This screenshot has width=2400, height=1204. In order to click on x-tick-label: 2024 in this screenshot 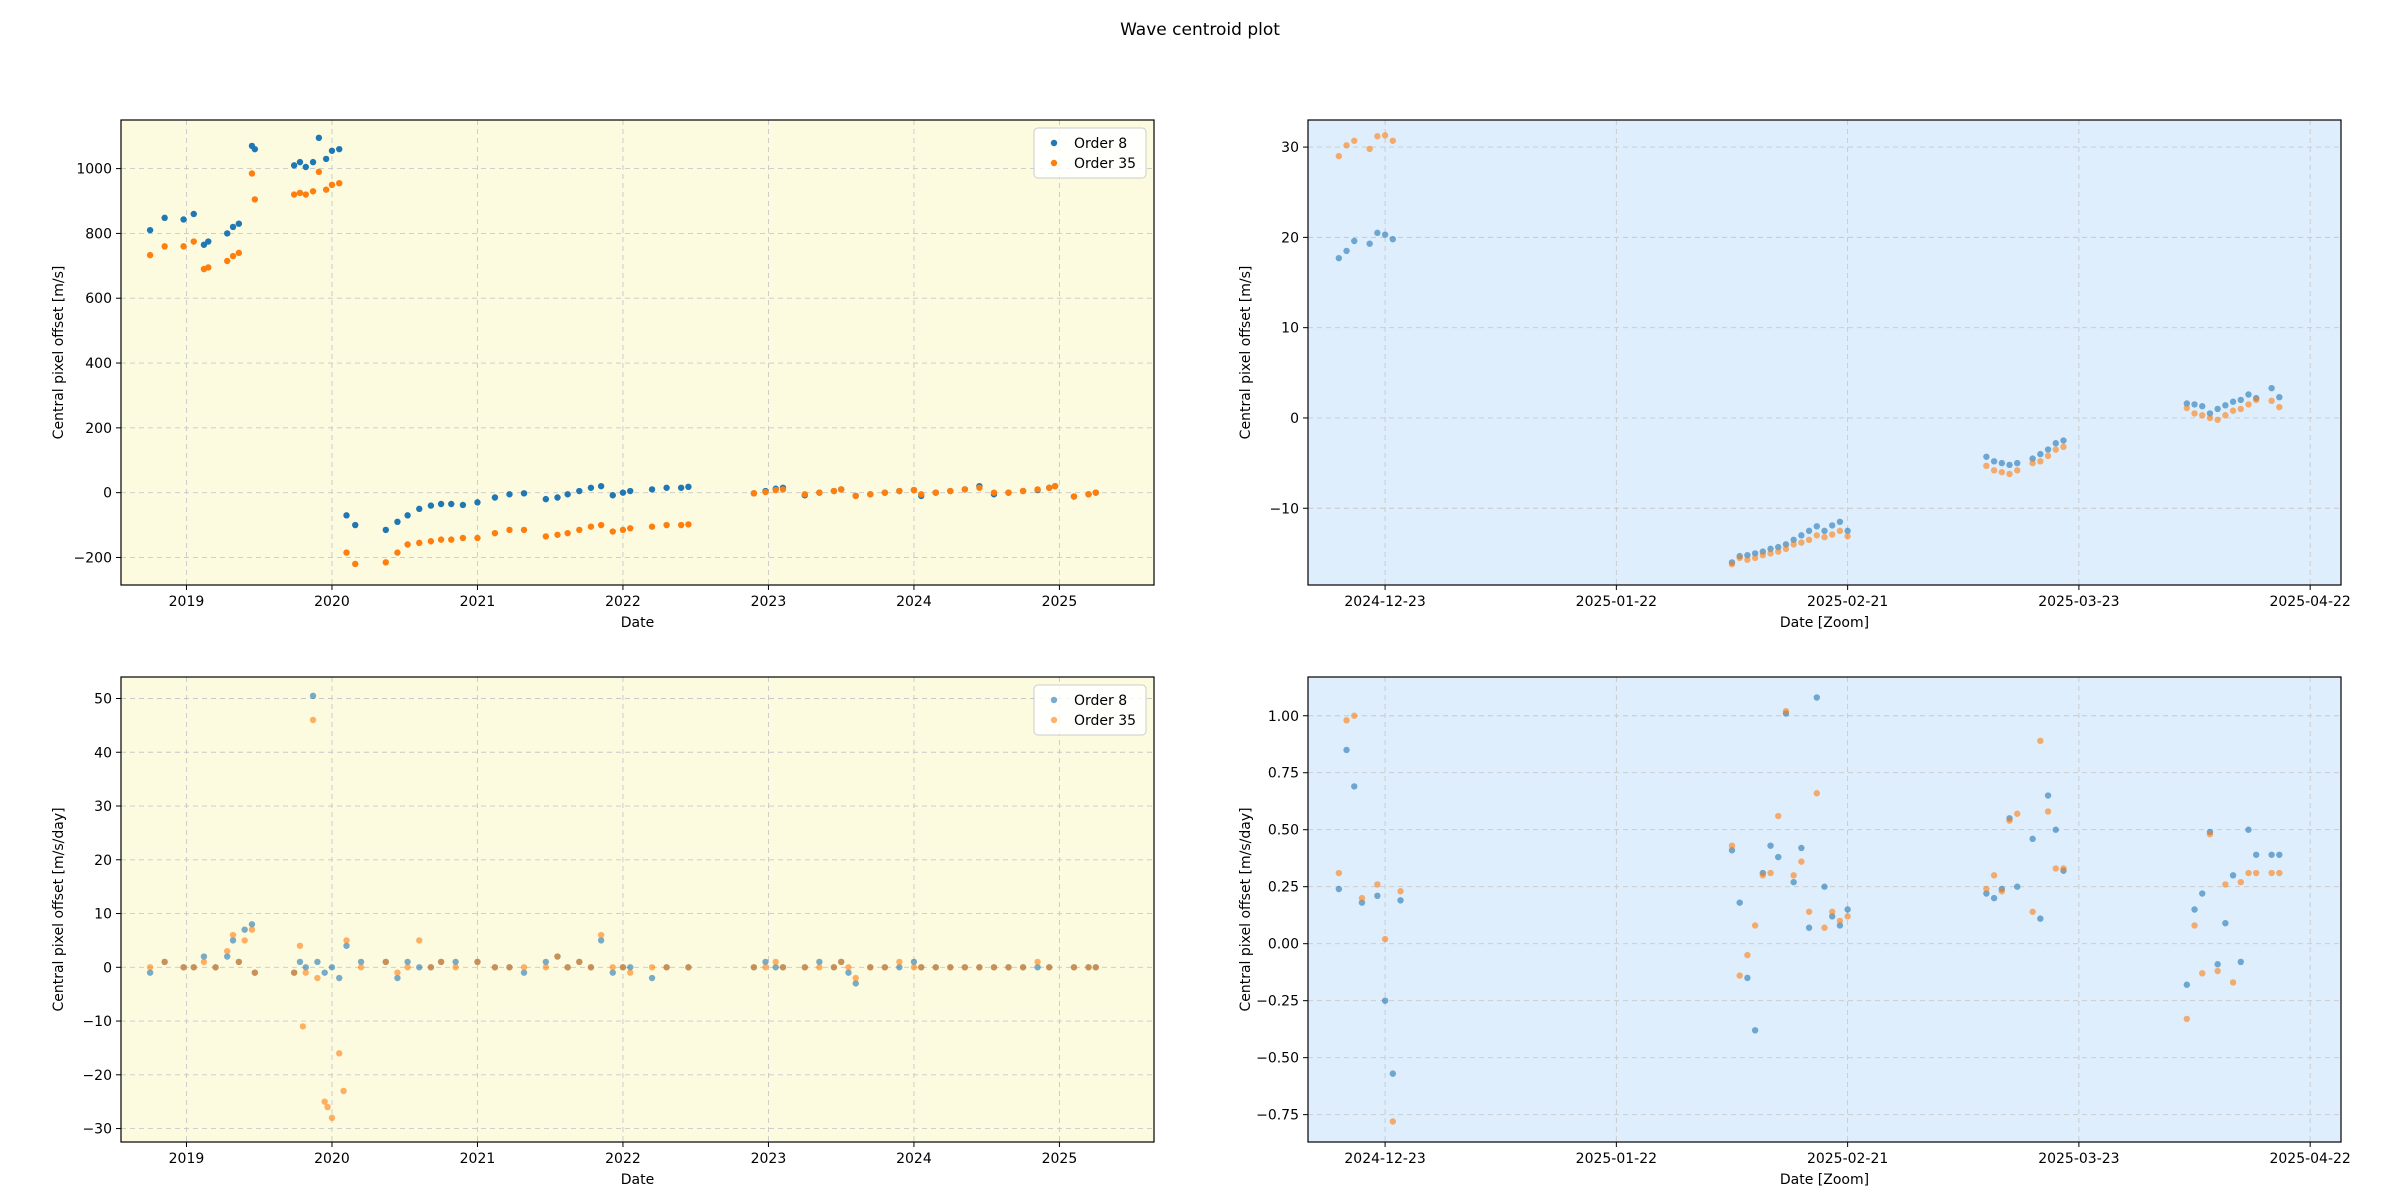, I will do `click(914, 602)`.